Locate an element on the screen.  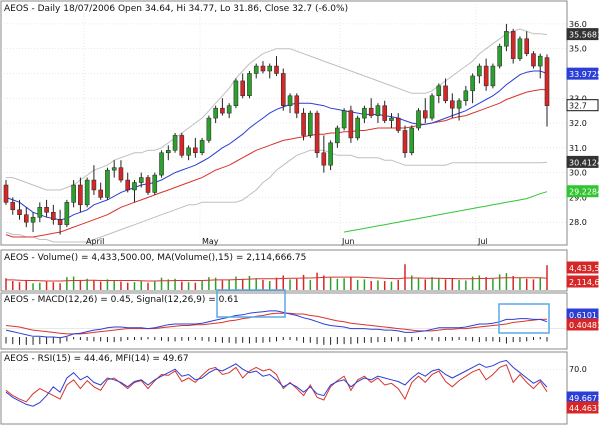
volume-tags: 4,433,500 2,114,666 is located at coordinates (583, 274).